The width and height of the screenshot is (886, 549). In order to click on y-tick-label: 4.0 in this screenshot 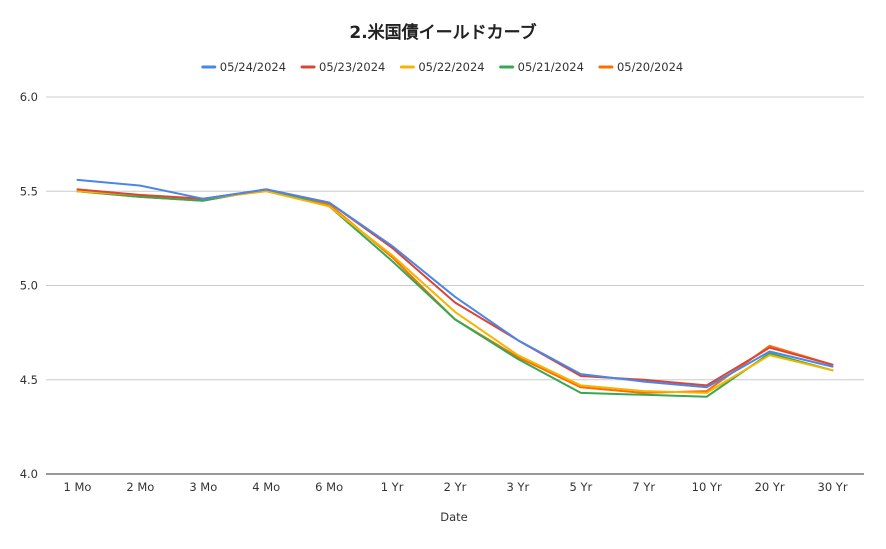, I will do `click(29, 474)`.